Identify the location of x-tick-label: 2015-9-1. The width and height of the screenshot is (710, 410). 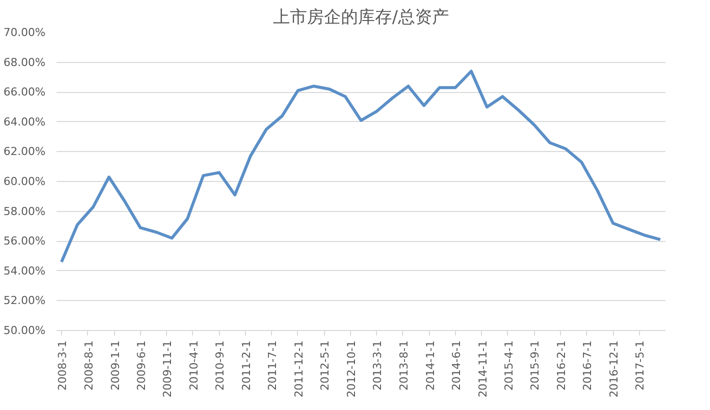
(535, 365).